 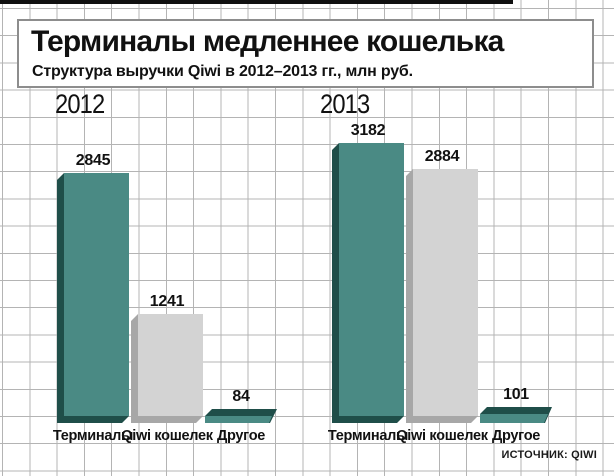 I want to click on bar-value-label: 1241, so click(x=167, y=301).